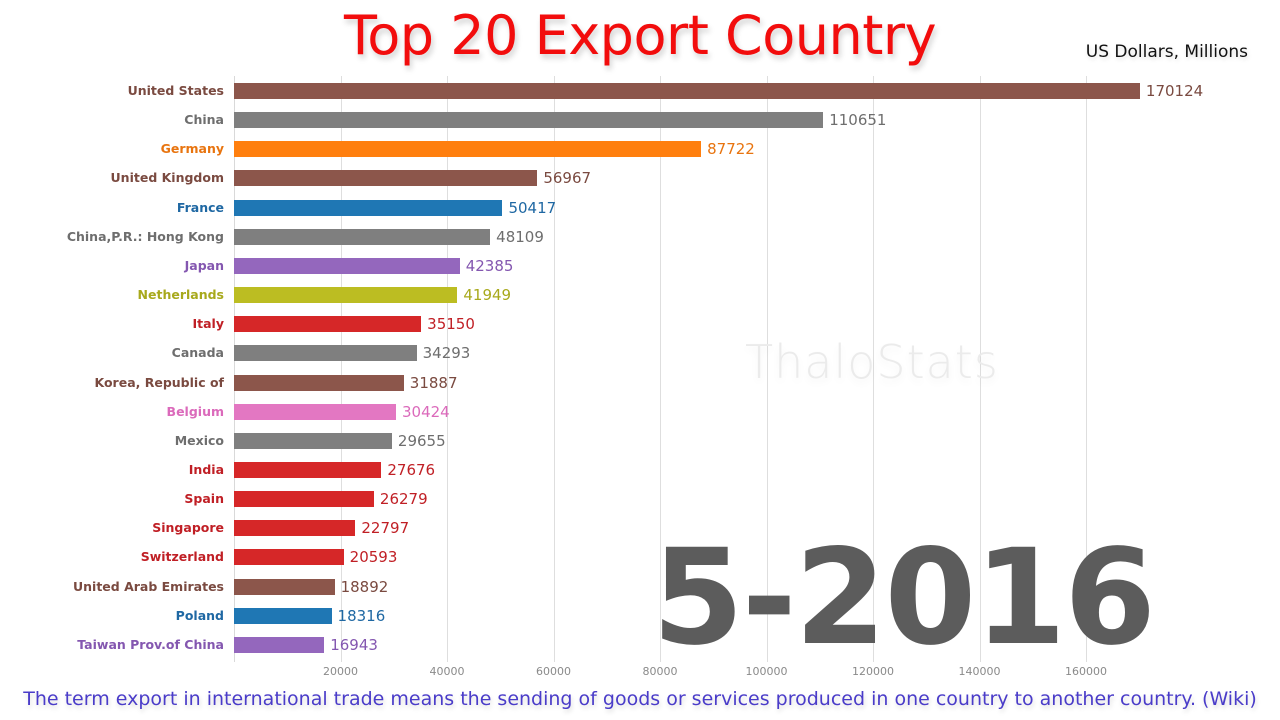  Describe the element at coordinates (640, 35) in the screenshot. I see `chart-title: Top 20 Export Country` at that location.